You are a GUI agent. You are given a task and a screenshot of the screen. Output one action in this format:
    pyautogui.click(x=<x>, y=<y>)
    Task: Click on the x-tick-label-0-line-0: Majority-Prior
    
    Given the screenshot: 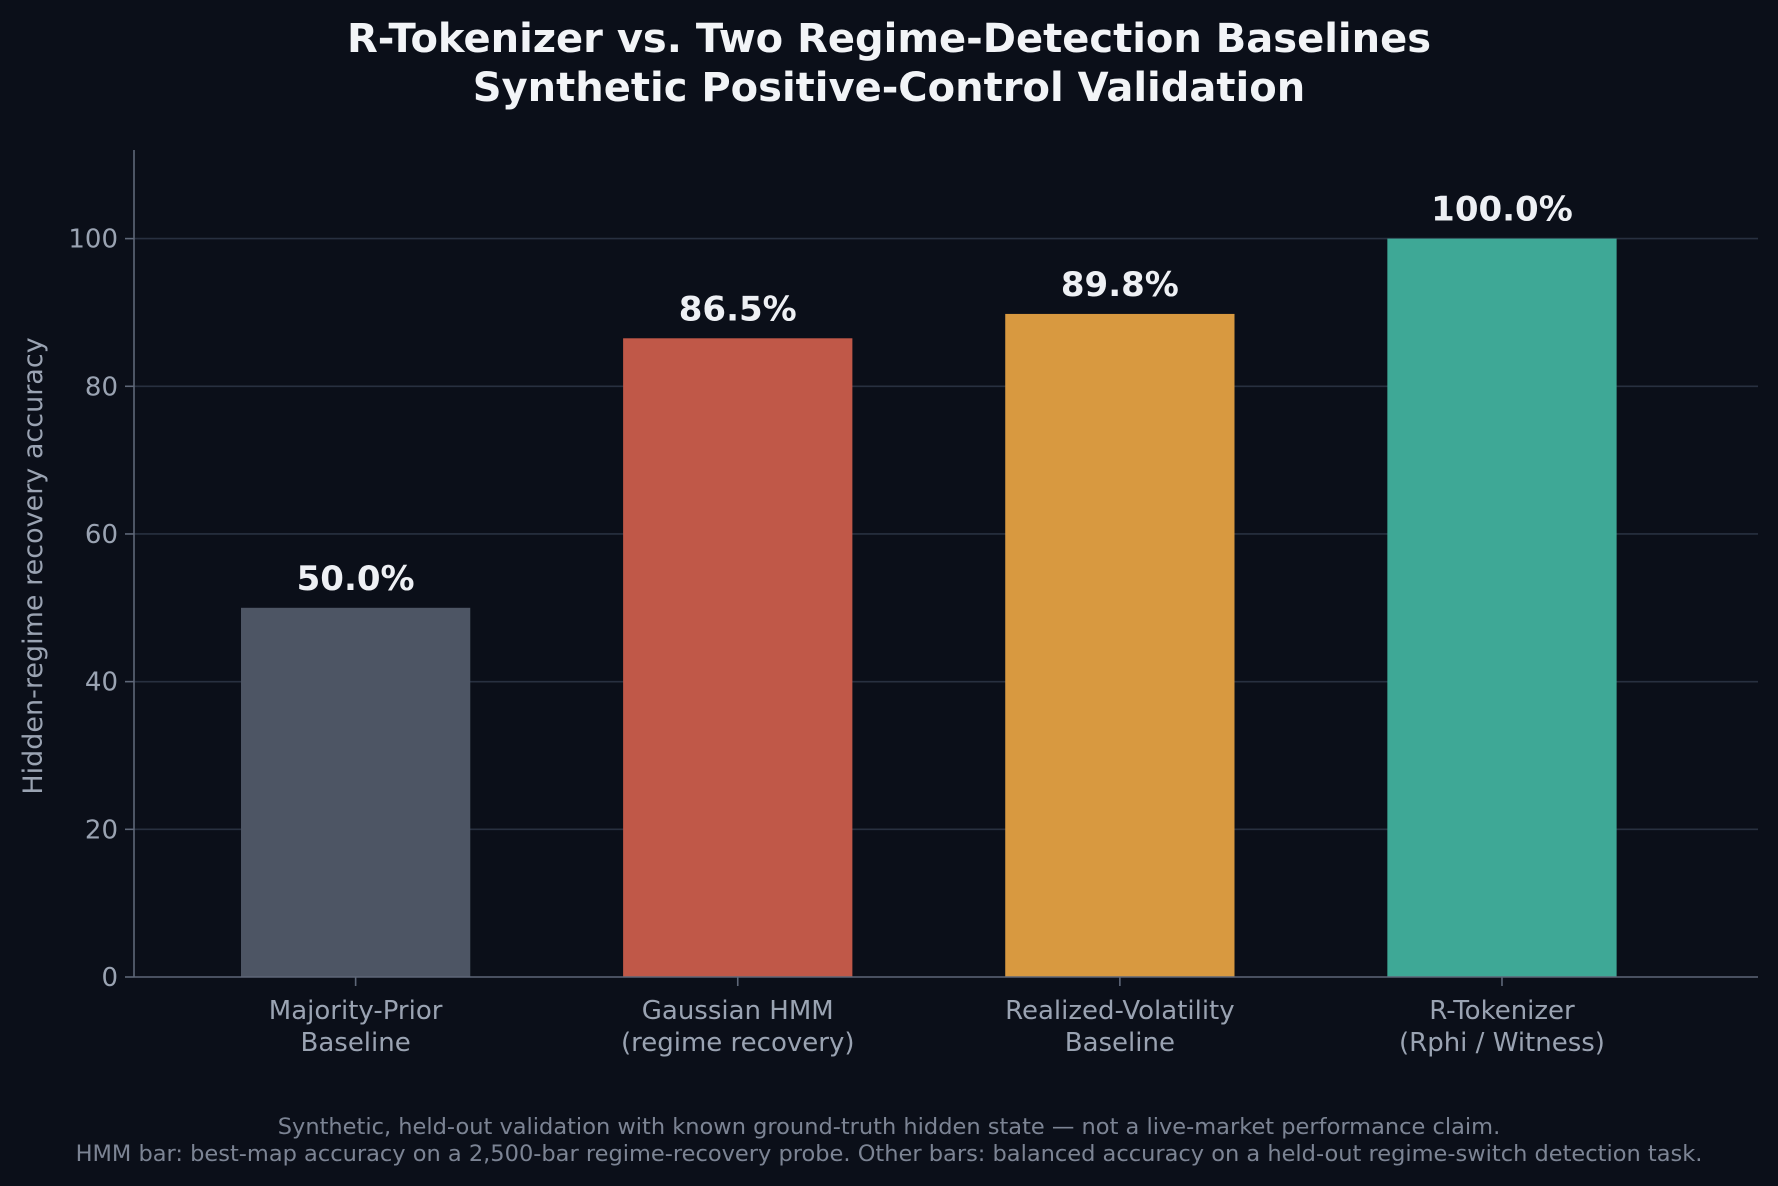 What is the action you would take?
    pyautogui.click(x=356, y=1011)
    